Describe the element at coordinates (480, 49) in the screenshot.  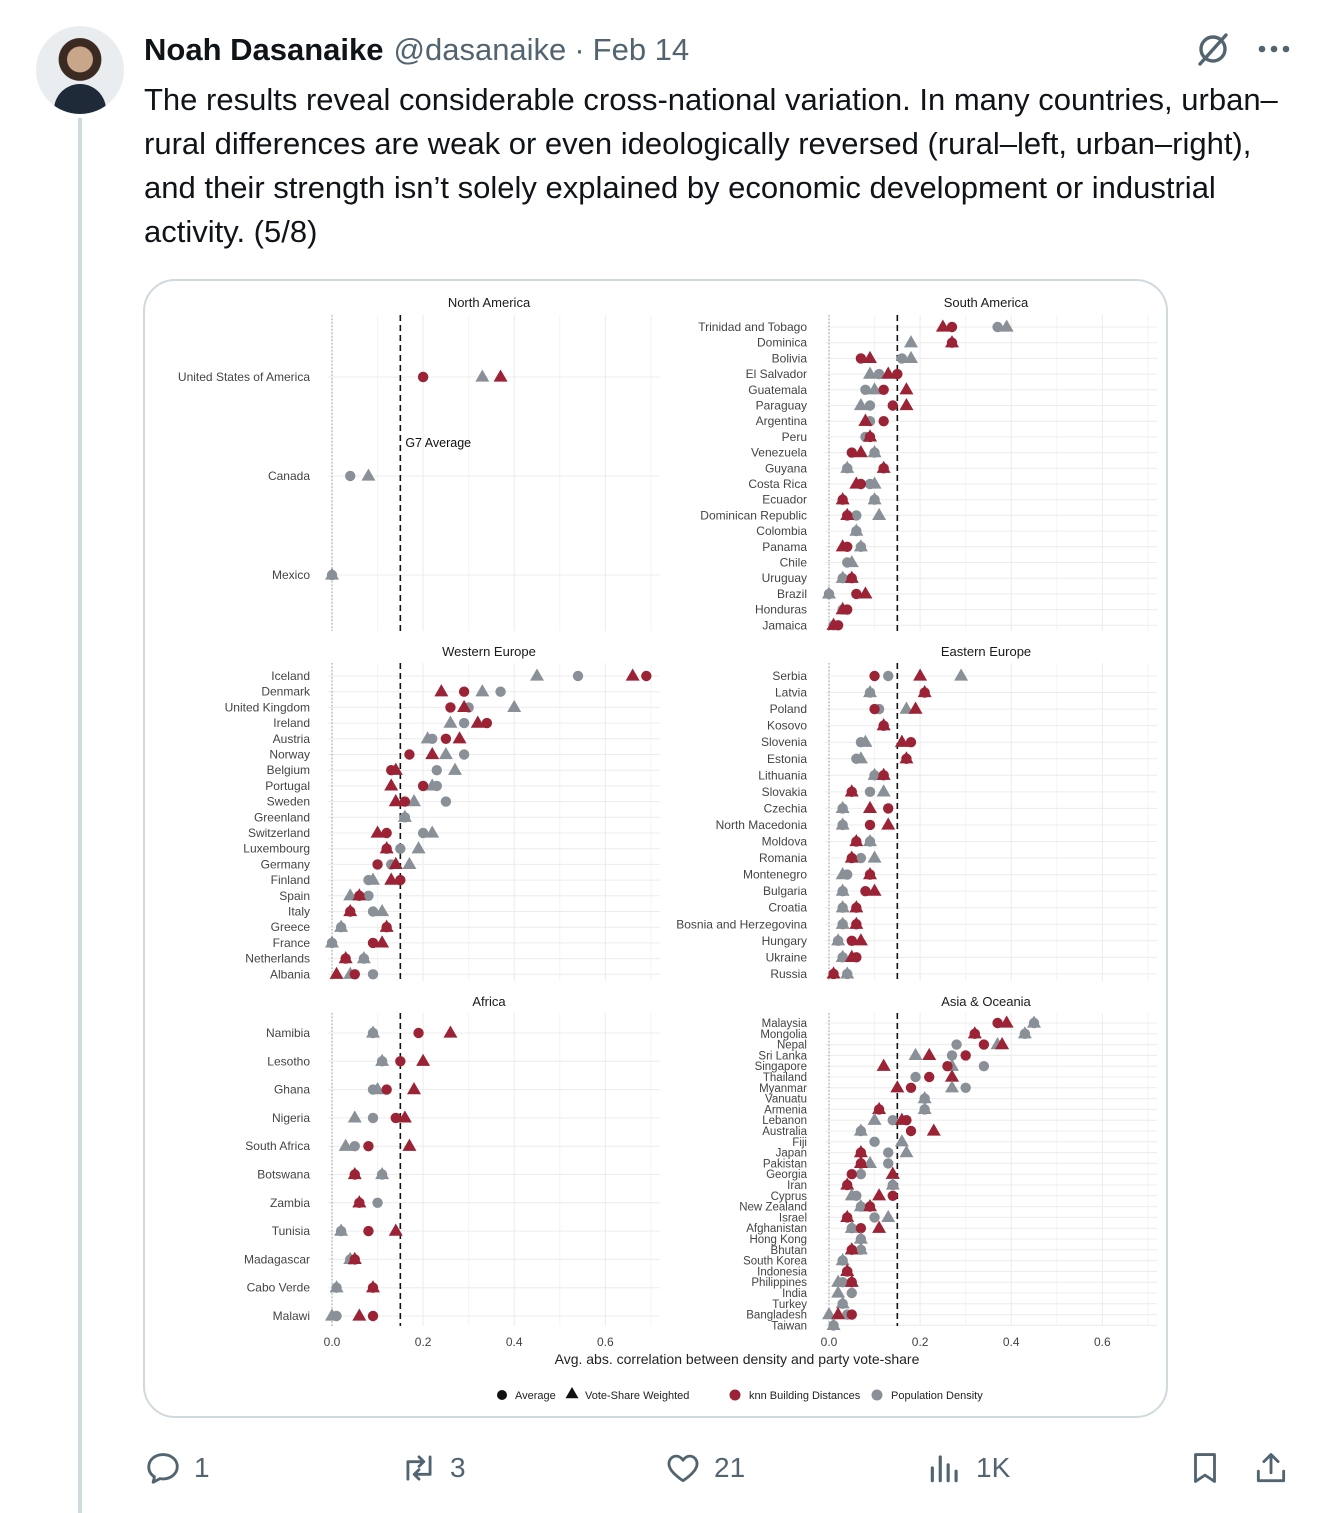
I see `author-handle: @dasanaike` at that location.